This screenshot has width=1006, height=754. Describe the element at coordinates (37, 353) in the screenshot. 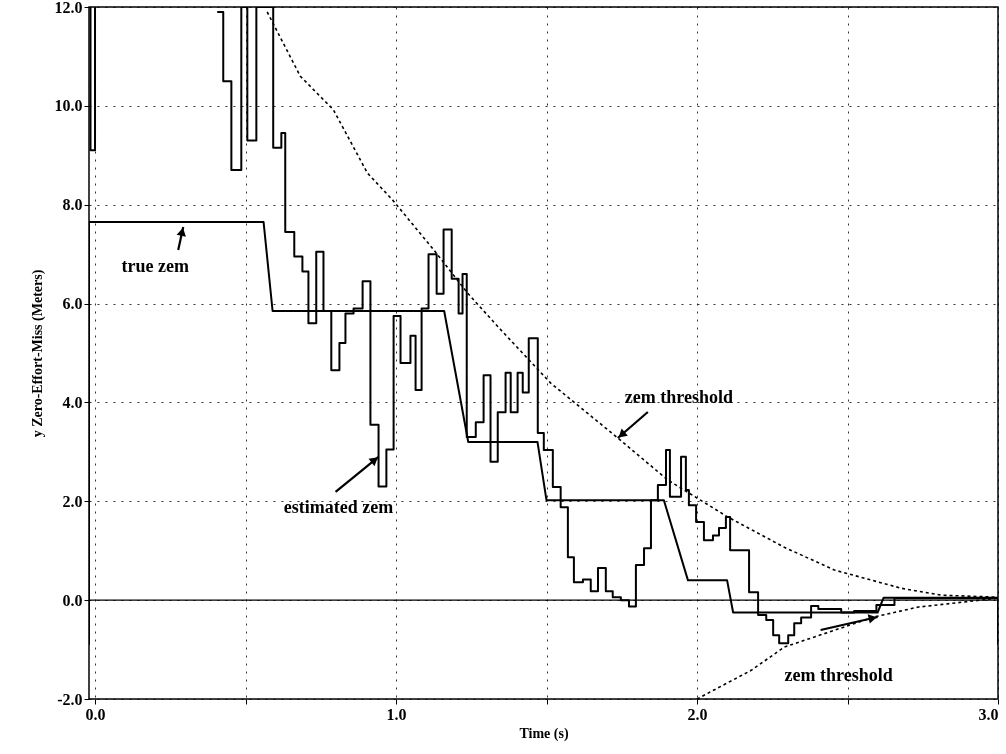

I see `y-axis-title: y Zero-Effort-Miss (Meters)` at that location.